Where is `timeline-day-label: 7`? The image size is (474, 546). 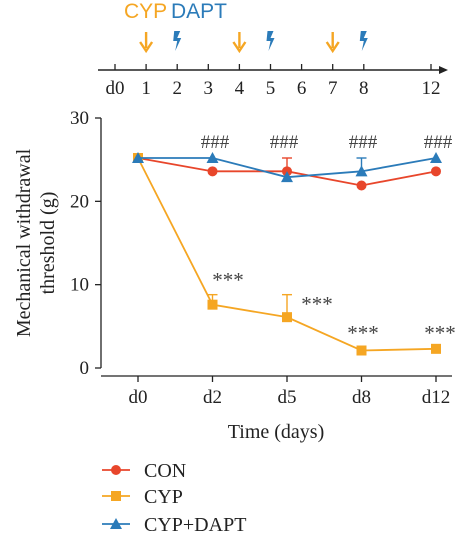 timeline-day-label: 7 is located at coordinates (333, 88).